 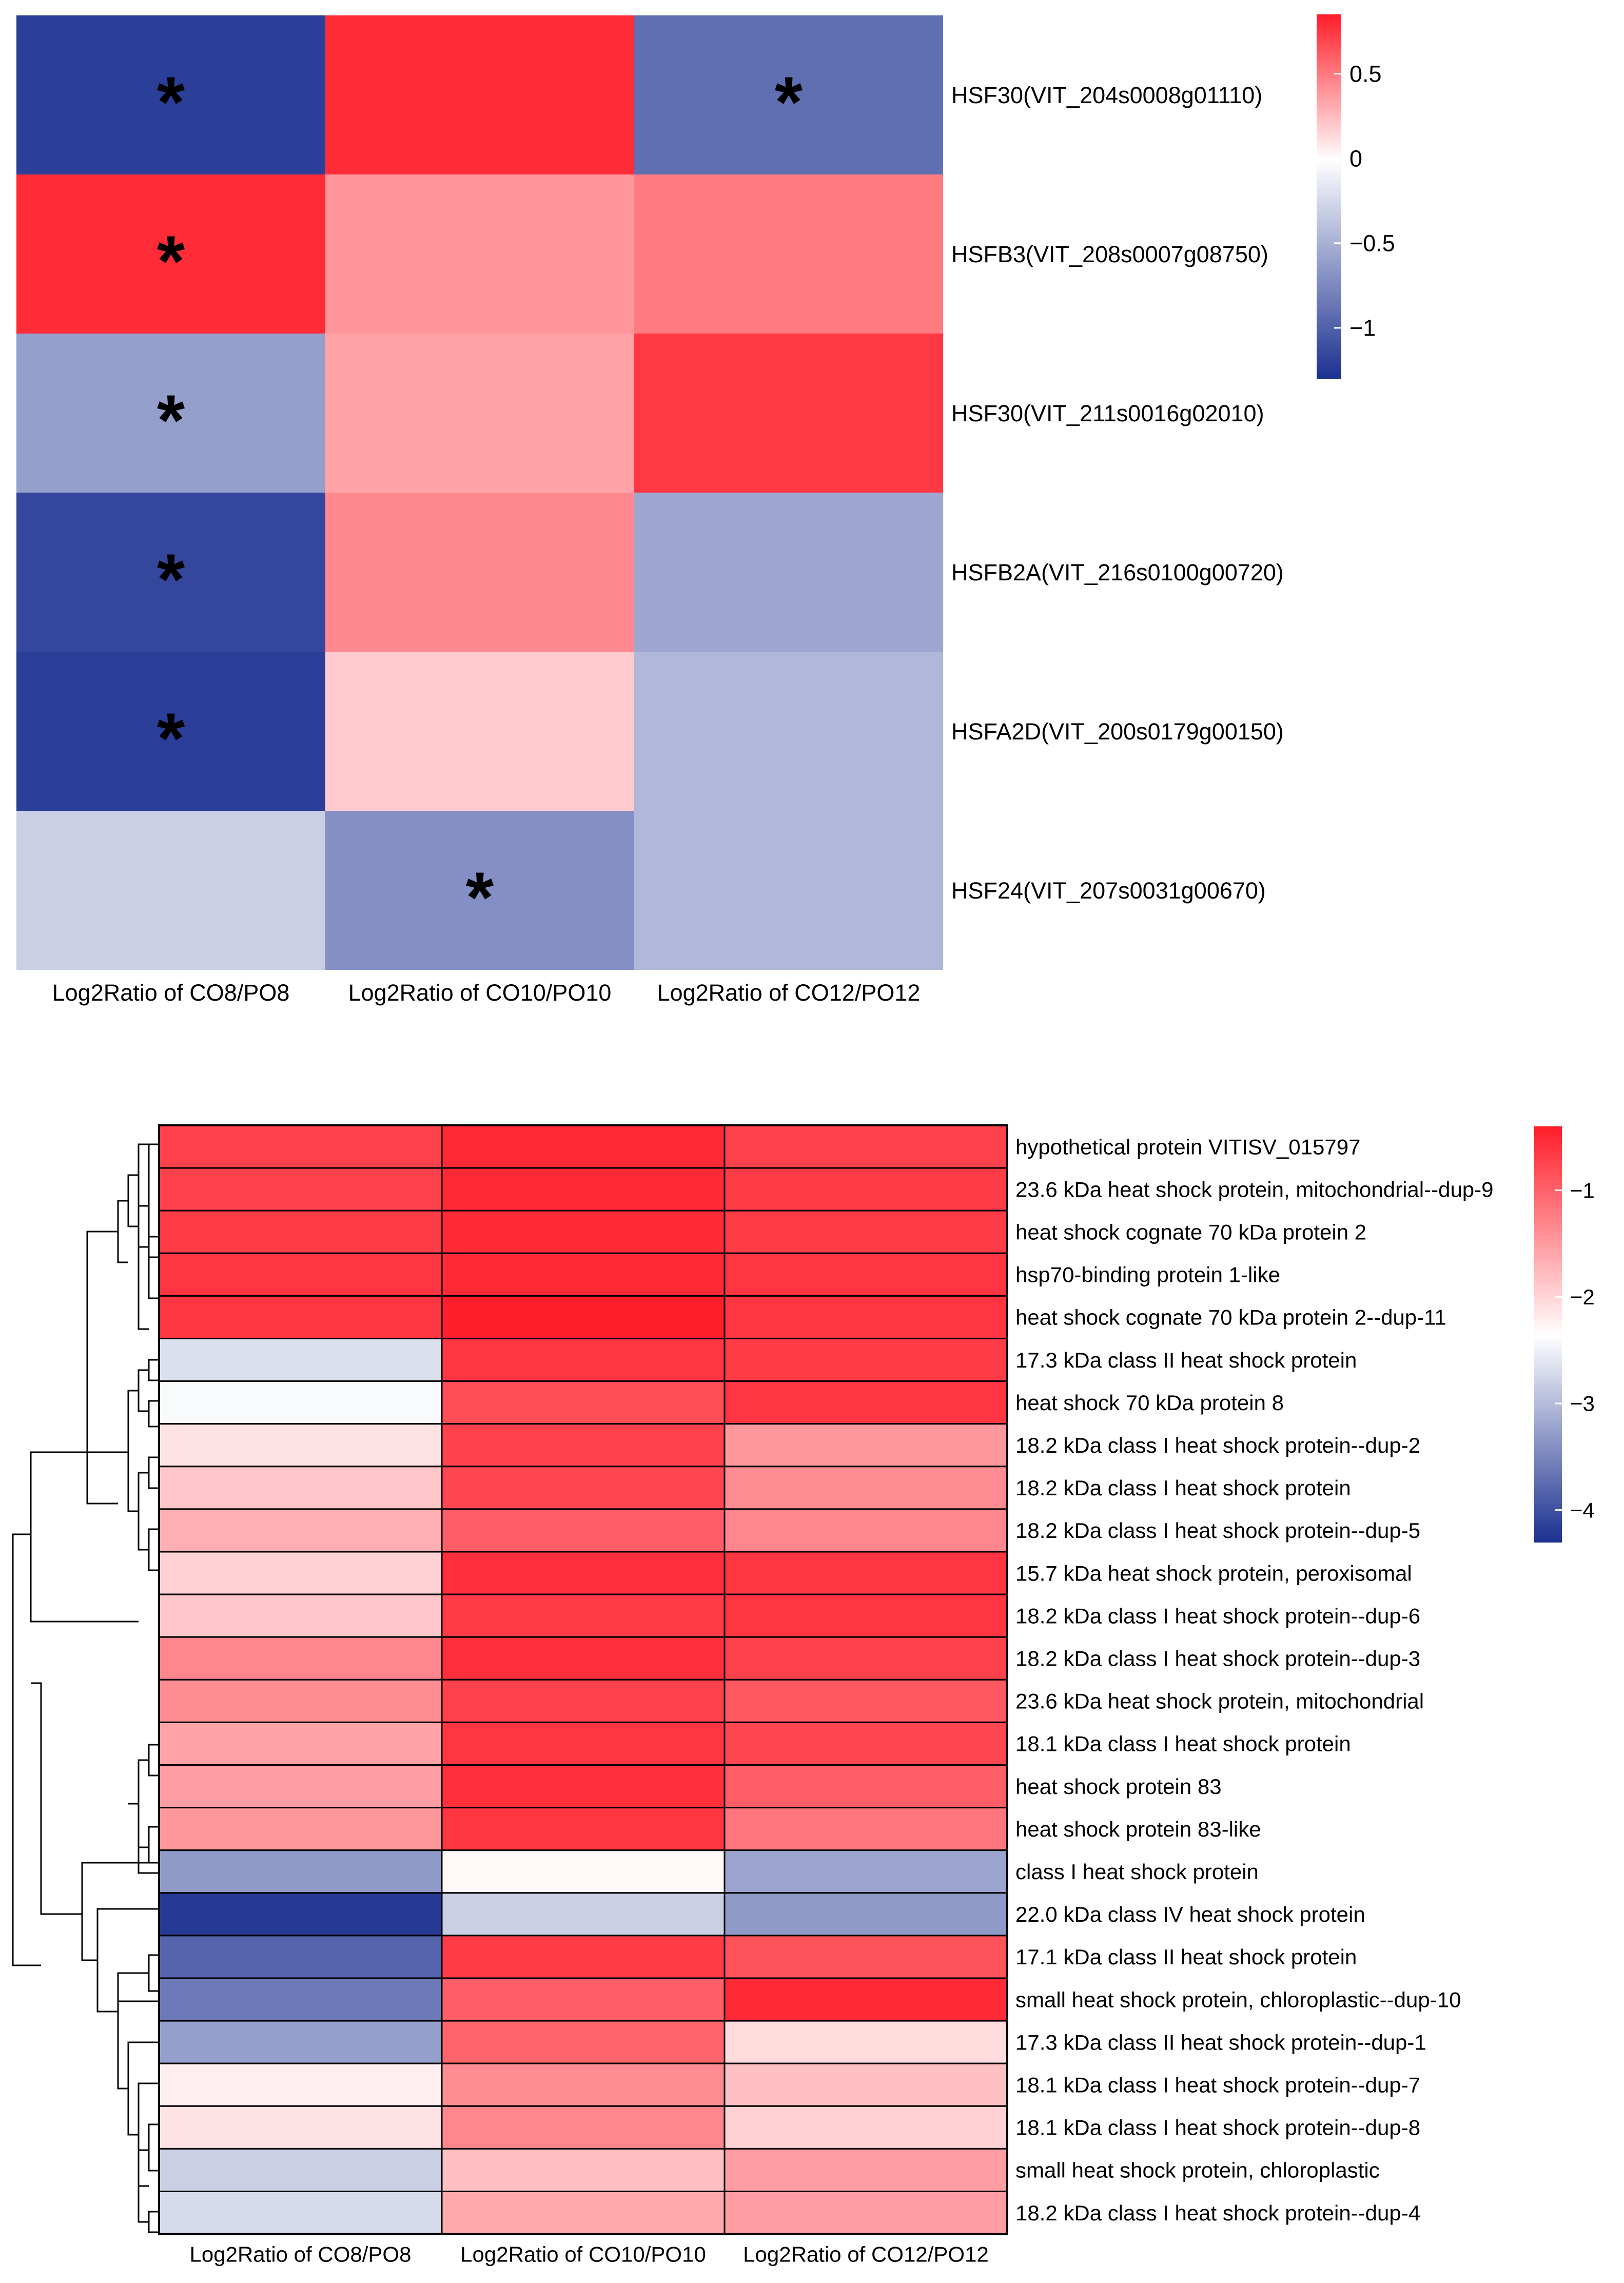 I want to click on column-label: Log2Ratio of CO8/PO8, so click(x=171, y=993).